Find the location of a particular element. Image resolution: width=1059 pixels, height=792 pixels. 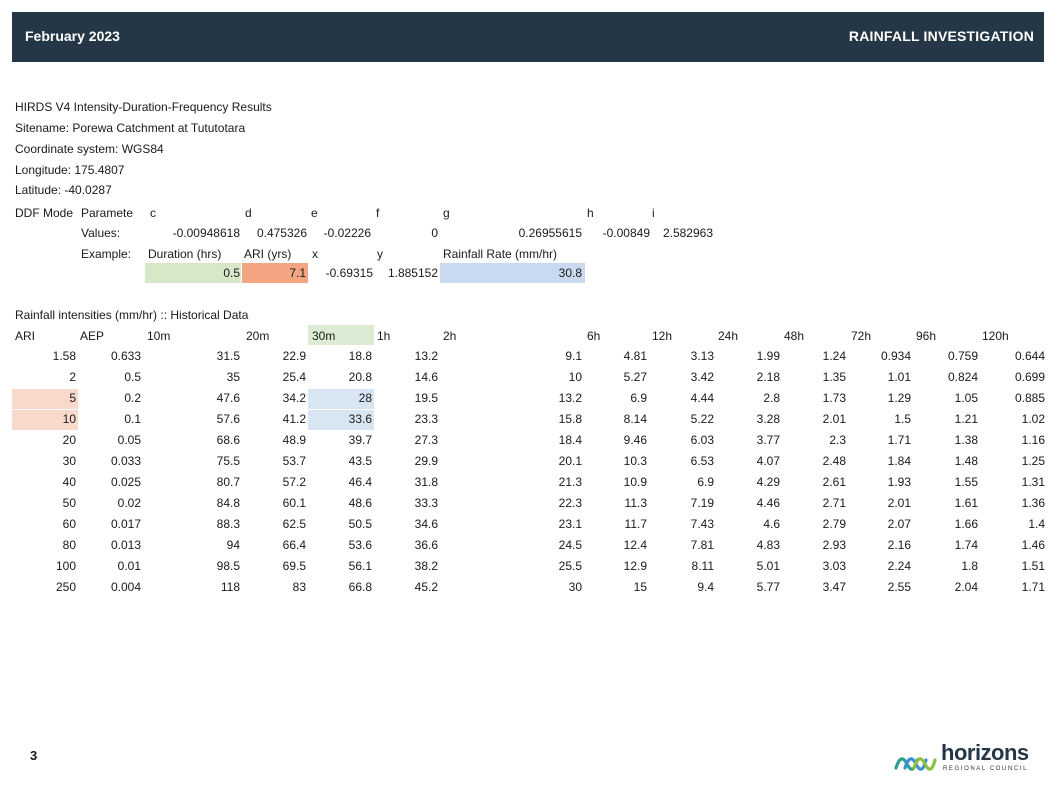

cell-33-6-highlight is located at coordinates (341, 420).